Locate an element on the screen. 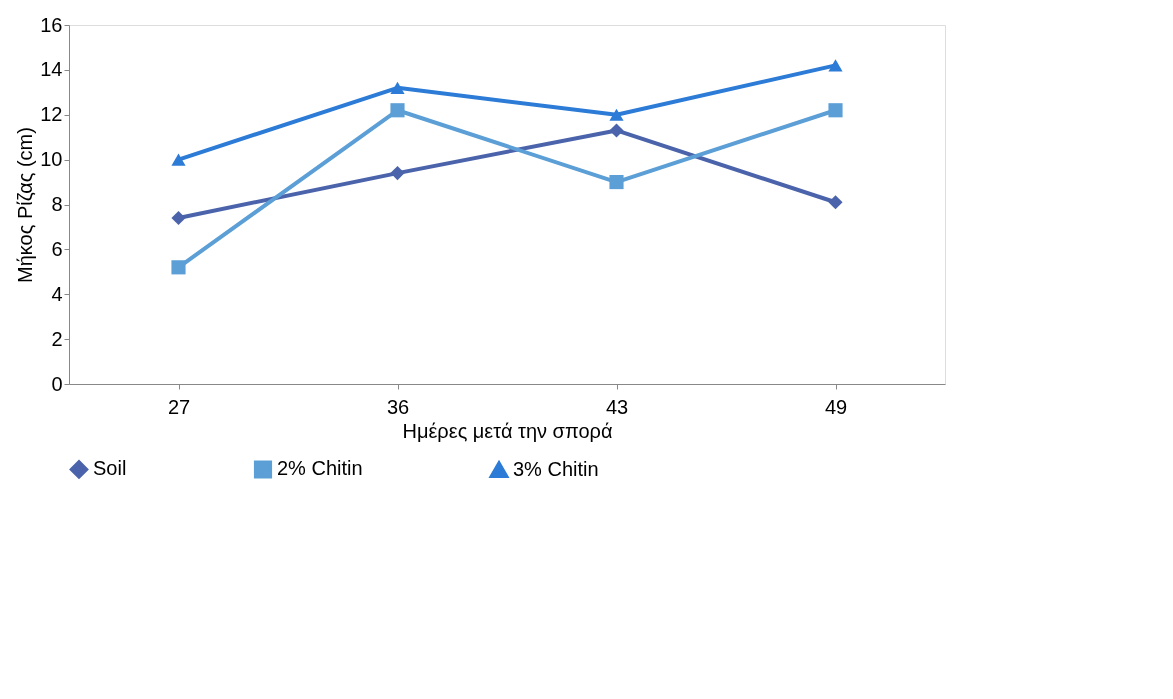 The width and height of the screenshot is (1173, 699). legend-label: Soil is located at coordinates (110, 468).